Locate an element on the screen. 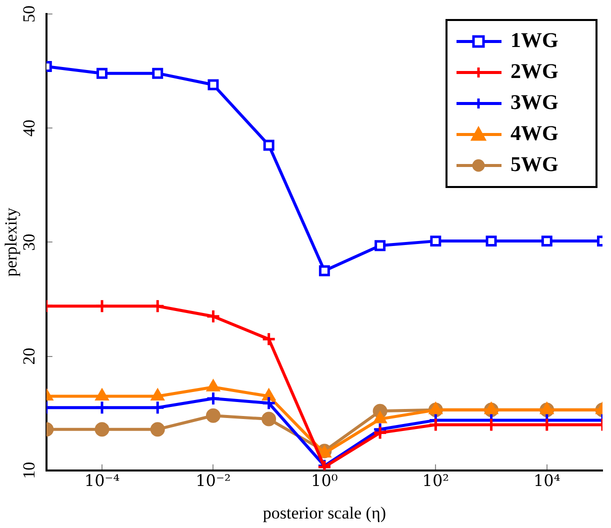 This screenshot has width=611, height=528. legend-label: 5WG is located at coordinates (534, 164).